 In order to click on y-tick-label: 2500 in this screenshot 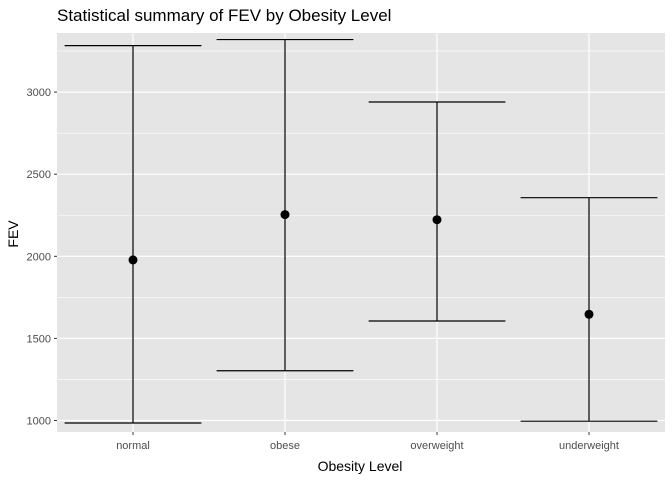, I will do `click(39, 175)`.